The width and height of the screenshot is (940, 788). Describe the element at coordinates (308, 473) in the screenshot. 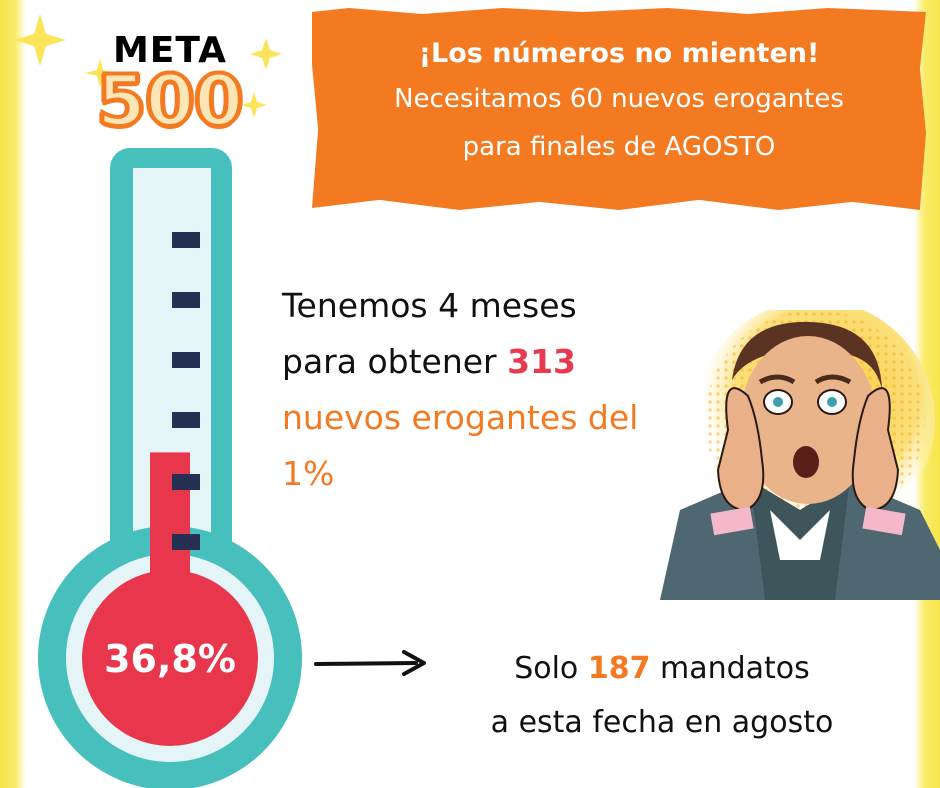

I see `message-line-4: 1%` at that location.